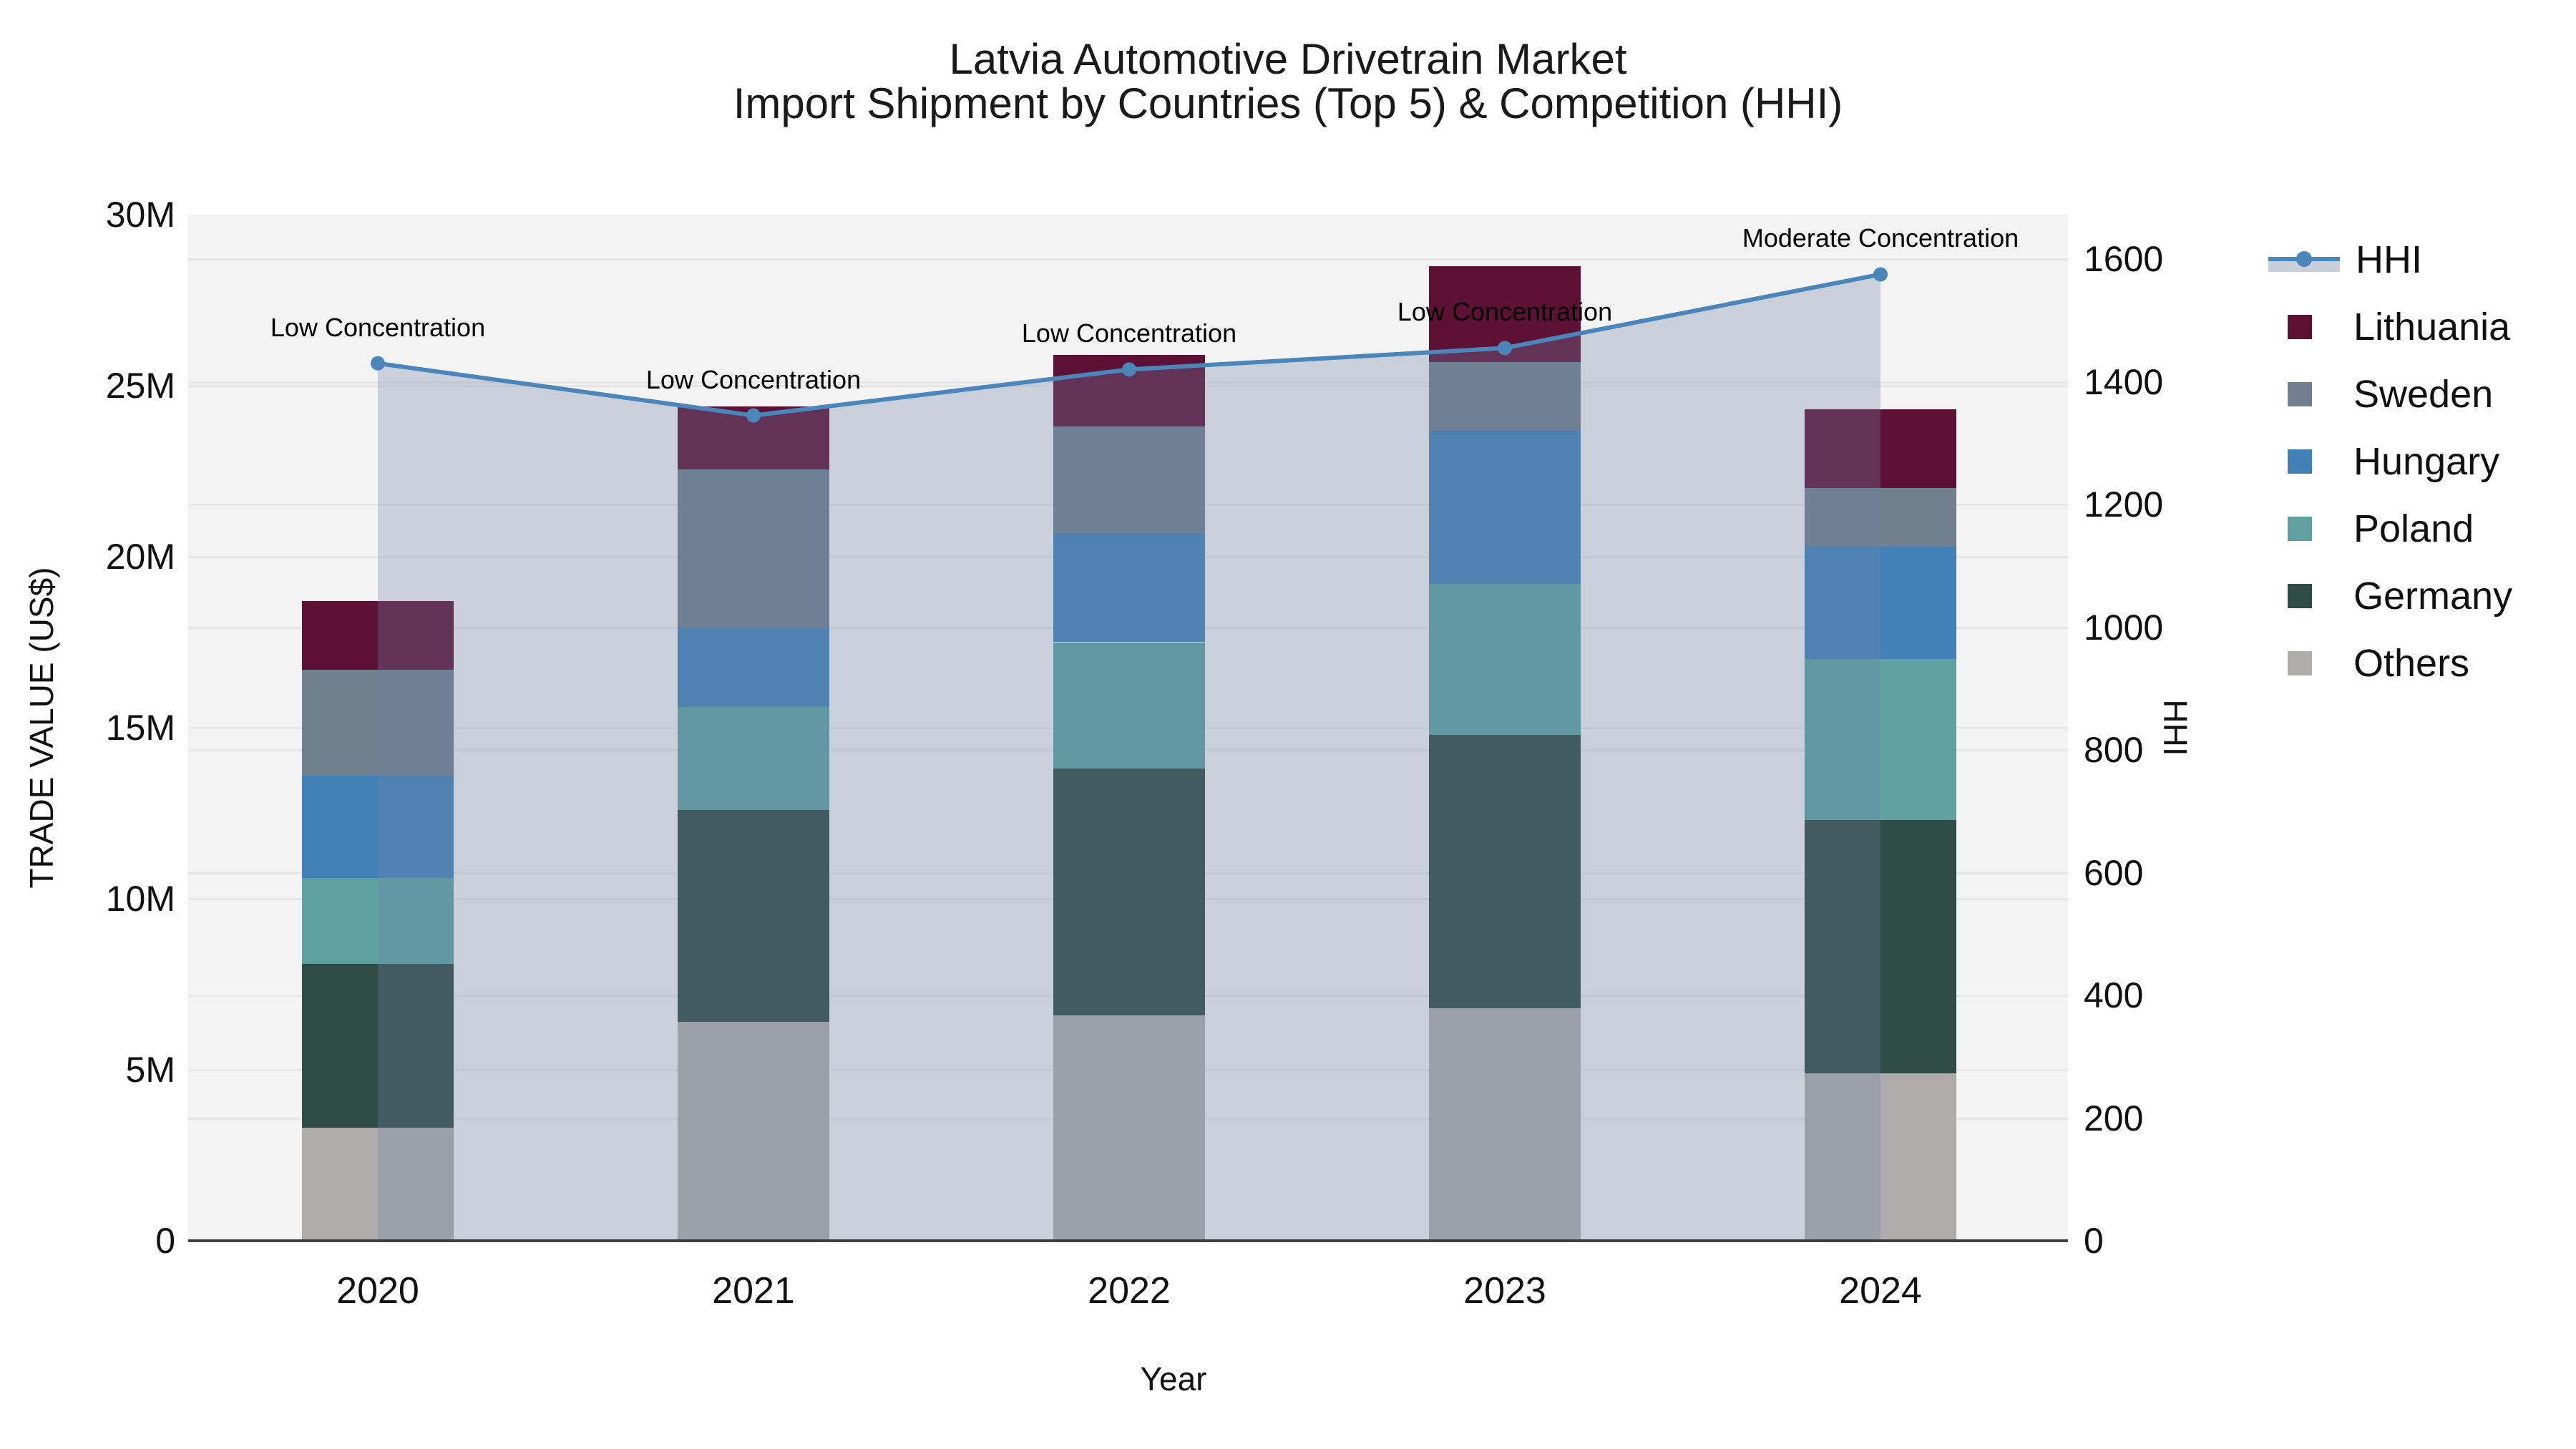  Describe the element at coordinates (1881, 449) in the screenshot. I see `bar-2024-lithuania` at that location.